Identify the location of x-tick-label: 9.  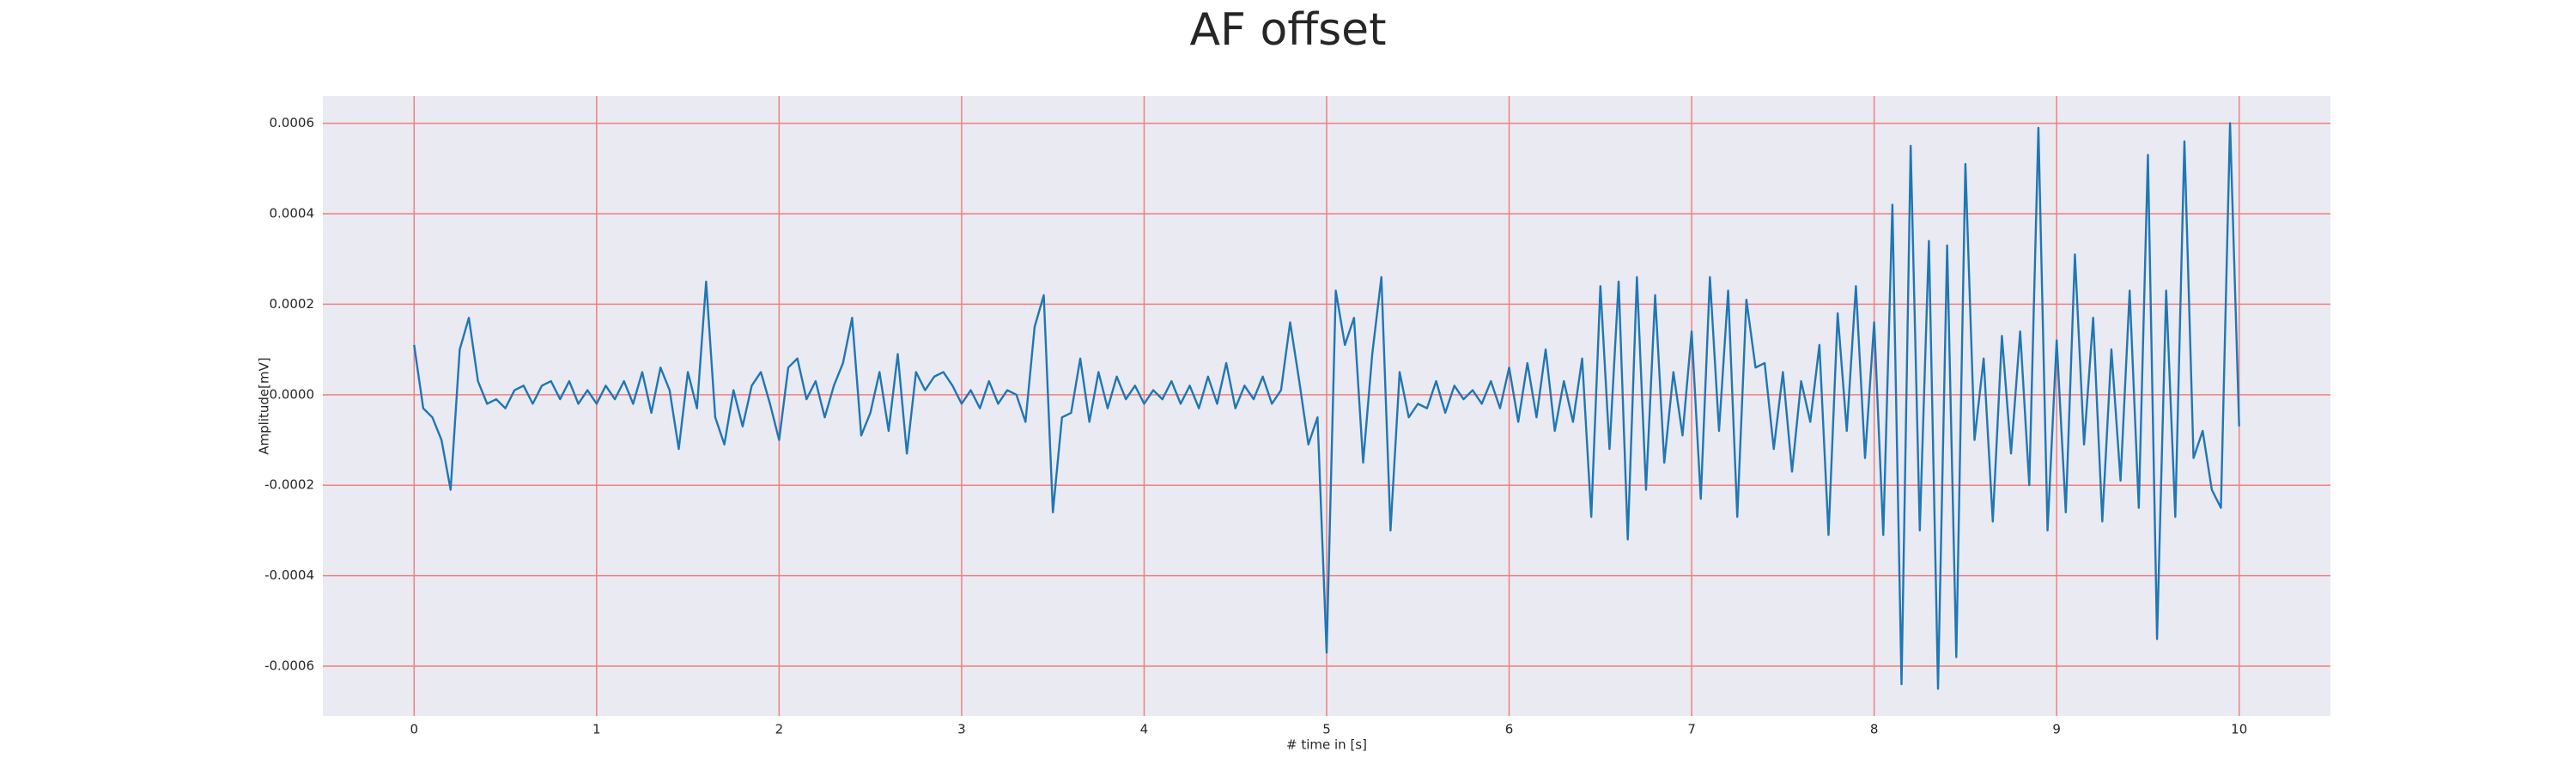
(2056, 730).